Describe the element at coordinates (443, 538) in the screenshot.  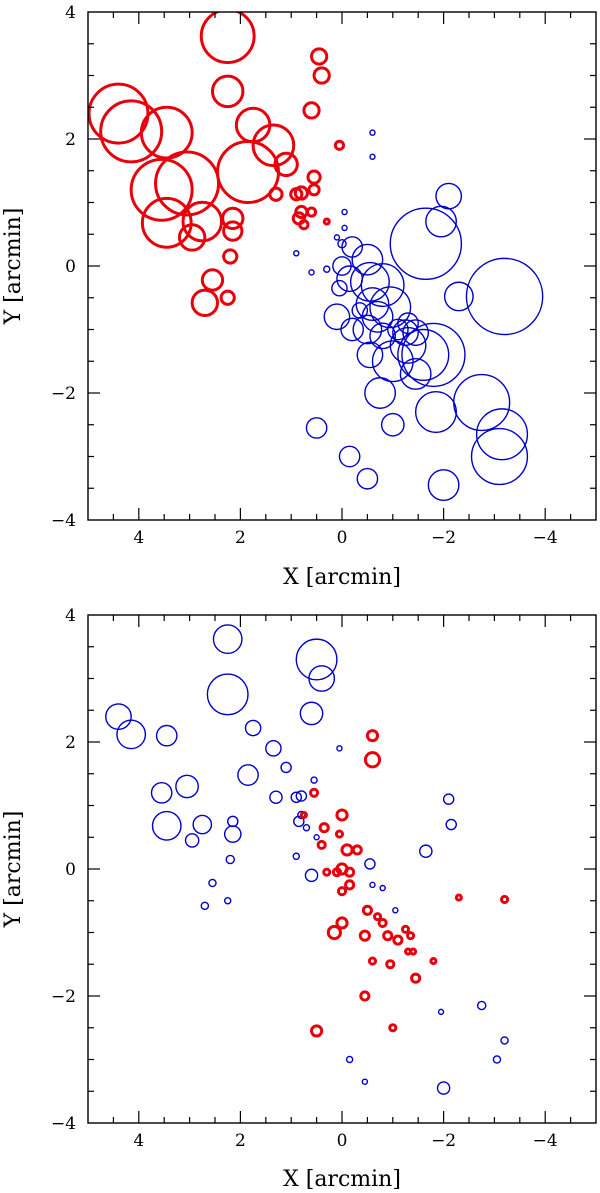
I see `x-tick-label: −2` at that location.